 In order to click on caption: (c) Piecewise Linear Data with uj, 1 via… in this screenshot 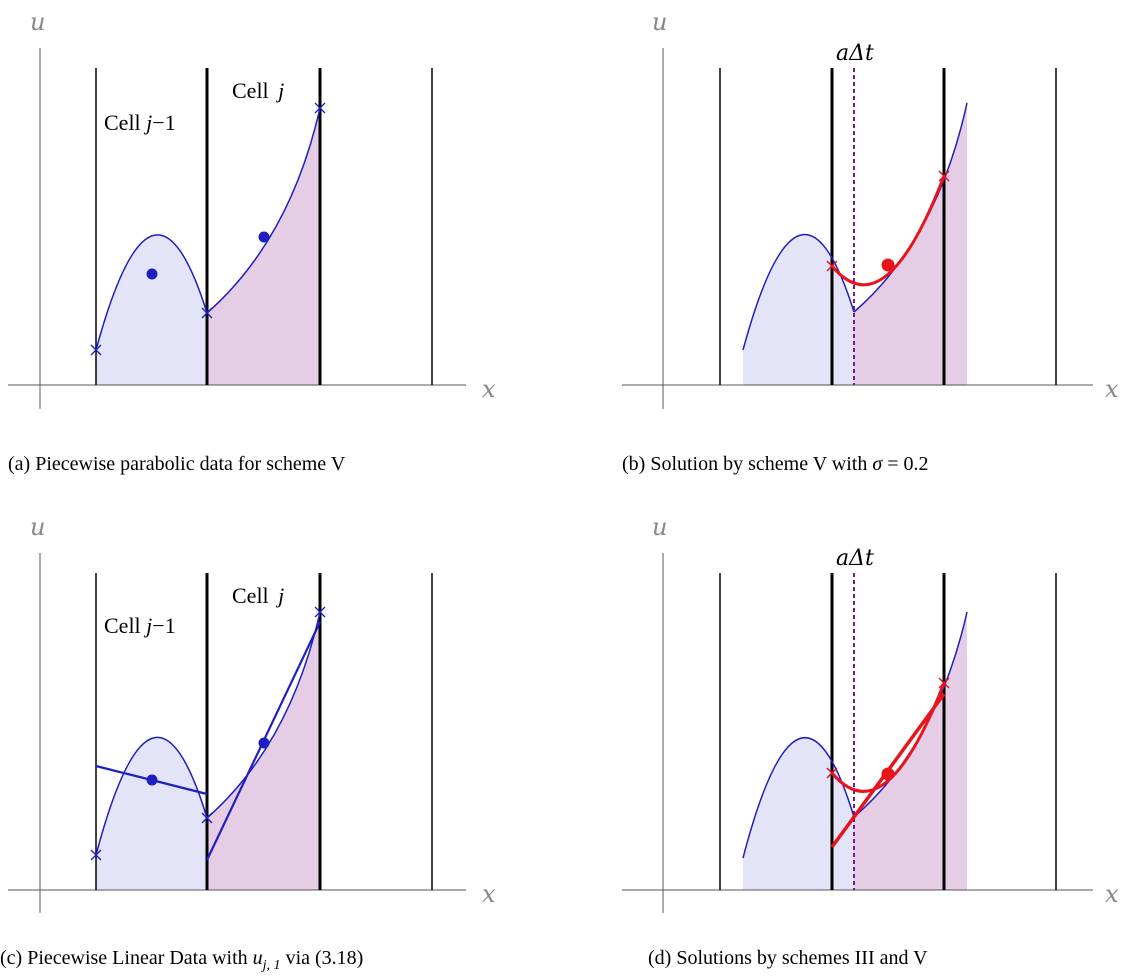, I will do `click(181, 960)`.